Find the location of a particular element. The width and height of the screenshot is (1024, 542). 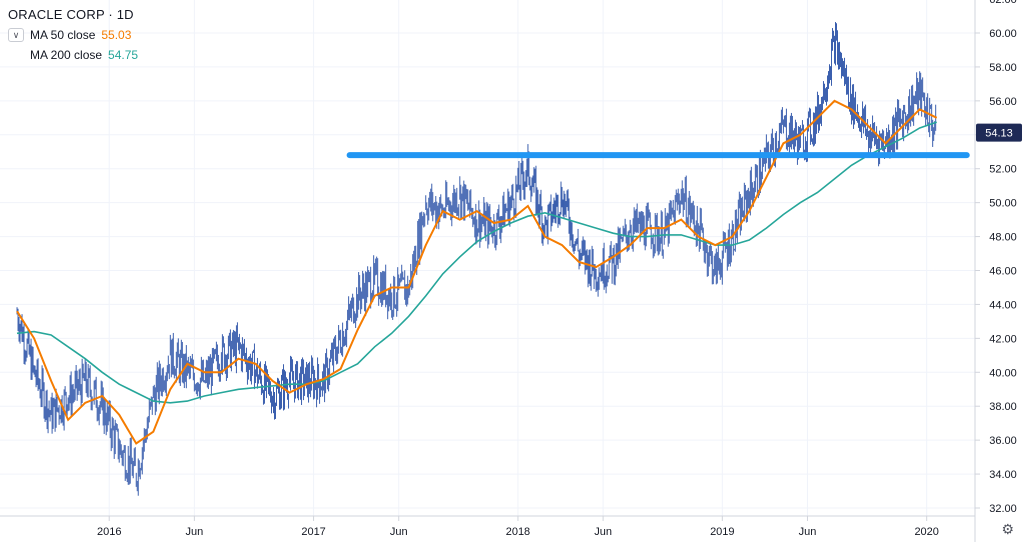

ma50-legend-row: ∨ MA 50 close 55.03 is located at coordinates (73, 35).